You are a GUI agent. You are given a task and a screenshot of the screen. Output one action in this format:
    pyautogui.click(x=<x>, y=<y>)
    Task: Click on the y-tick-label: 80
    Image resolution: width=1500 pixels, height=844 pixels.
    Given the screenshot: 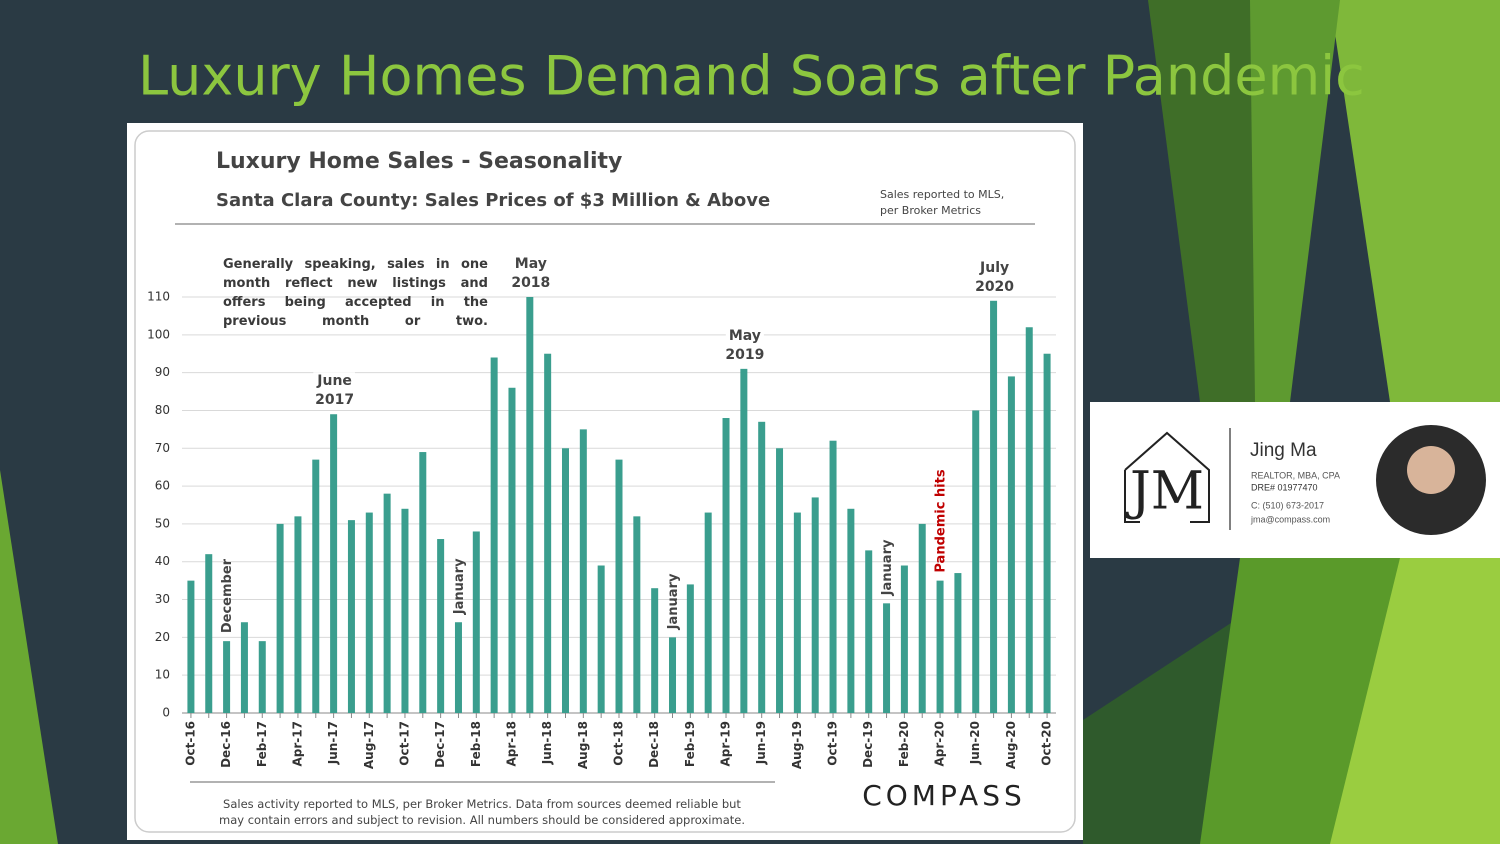 What is the action you would take?
    pyautogui.click(x=162, y=410)
    